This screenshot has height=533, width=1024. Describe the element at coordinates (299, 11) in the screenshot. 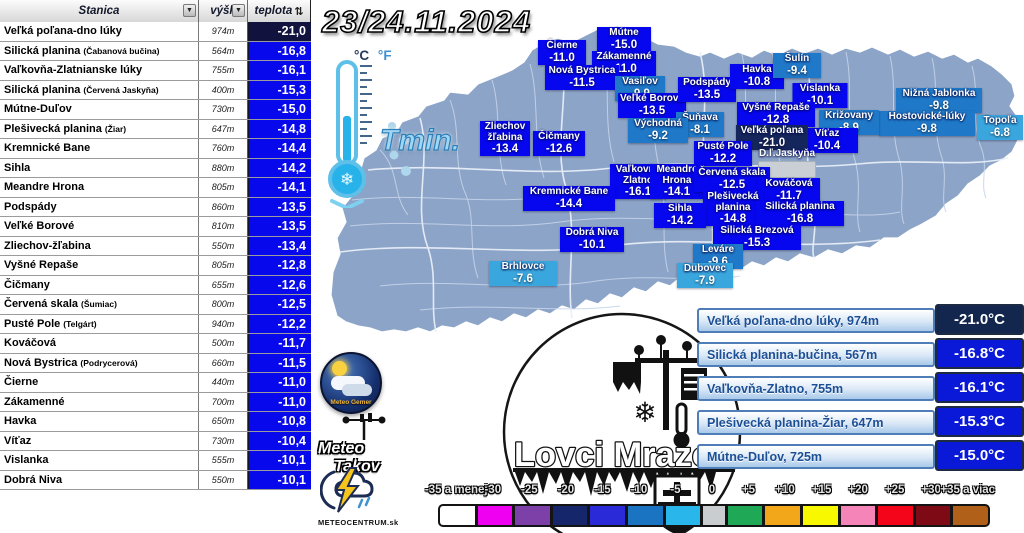

I see `sort-icon: ⇅` at that location.